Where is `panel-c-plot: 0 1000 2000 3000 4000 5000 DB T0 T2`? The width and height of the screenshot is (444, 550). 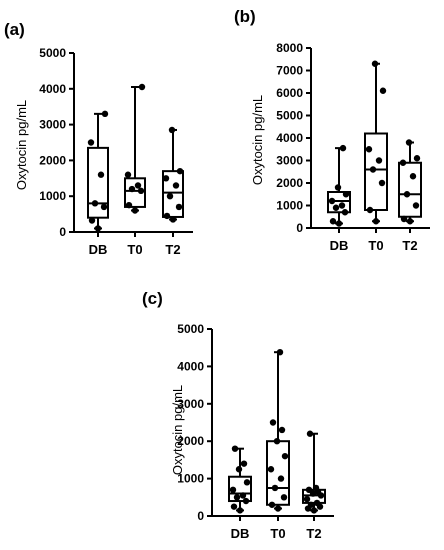 panel-c-plot: 0 1000 2000 3000 4000 5000 DB T0 T2 is located at coordinates (255, 431).